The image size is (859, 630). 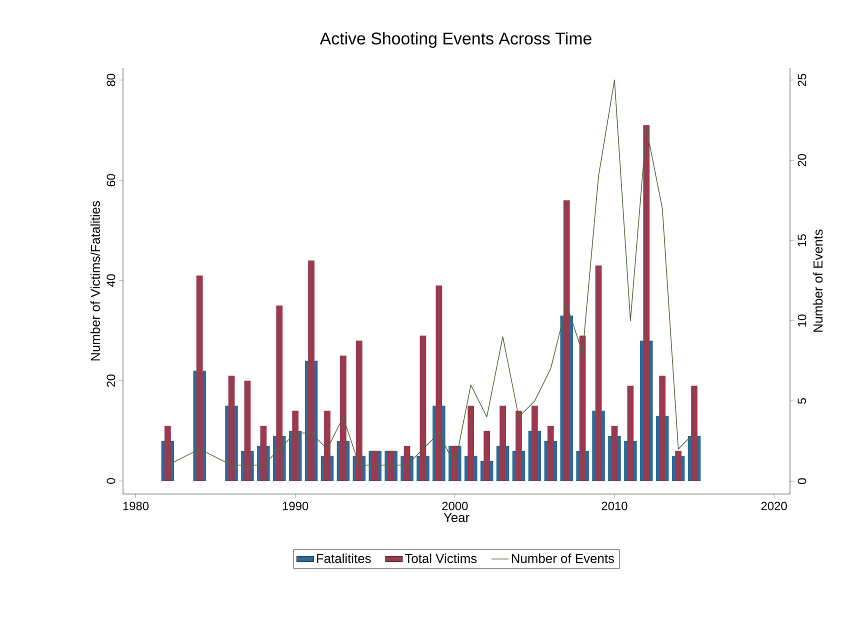 What do you see at coordinates (111, 380) in the screenshot?
I see `y-tick-label: 20` at bounding box center [111, 380].